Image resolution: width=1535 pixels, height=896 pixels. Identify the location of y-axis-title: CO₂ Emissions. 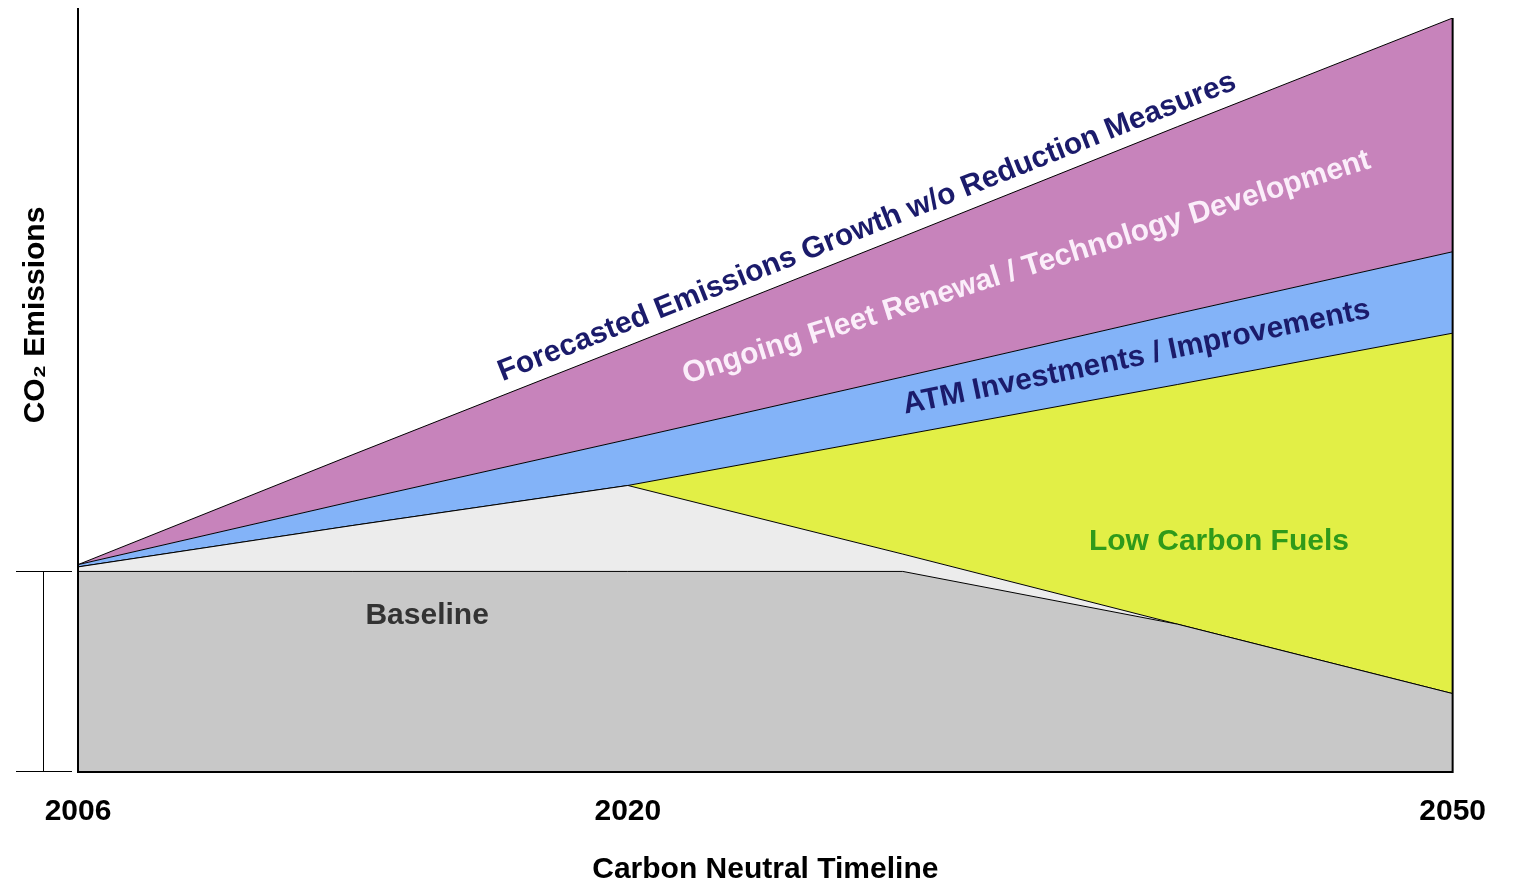
(34, 315).